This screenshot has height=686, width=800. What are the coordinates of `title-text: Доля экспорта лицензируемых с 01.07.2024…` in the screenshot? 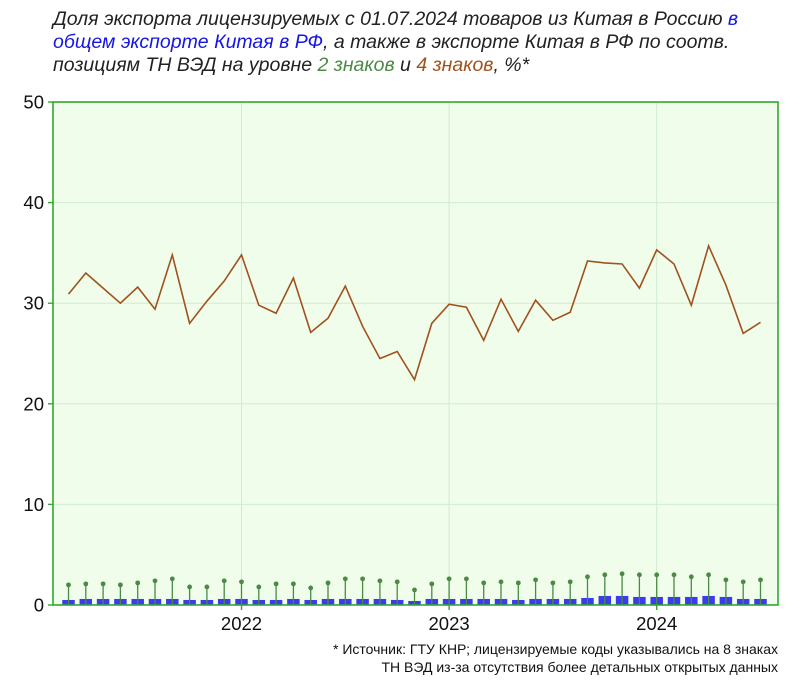 It's located at (390, 19).